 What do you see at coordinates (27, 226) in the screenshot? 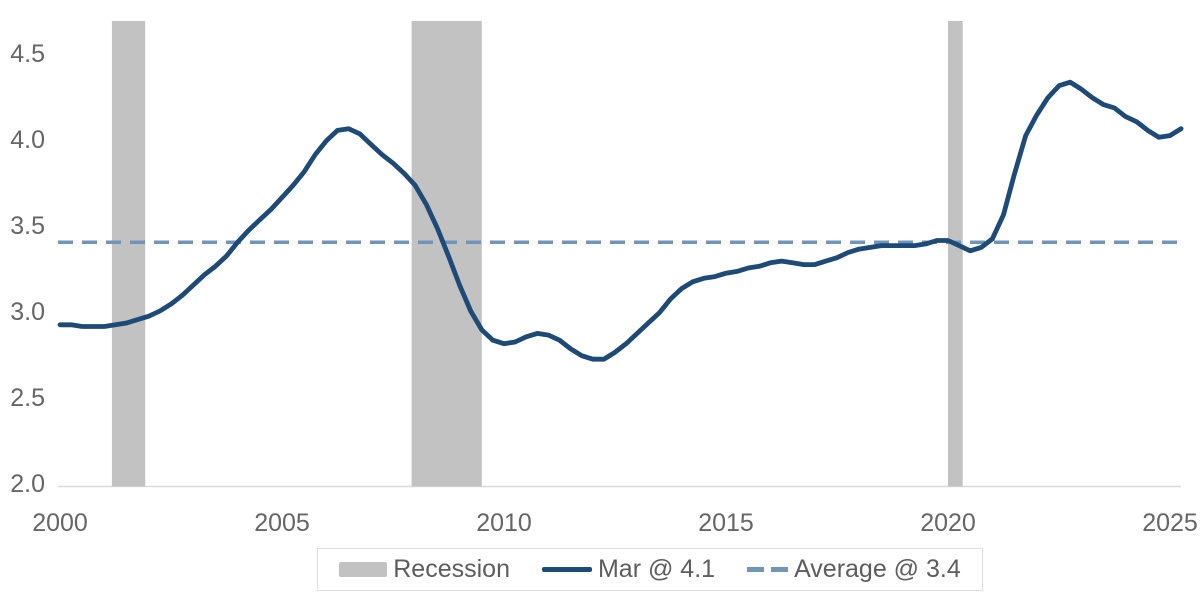
I see `y-tick-label: 3.5` at bounding box center [27, 226].